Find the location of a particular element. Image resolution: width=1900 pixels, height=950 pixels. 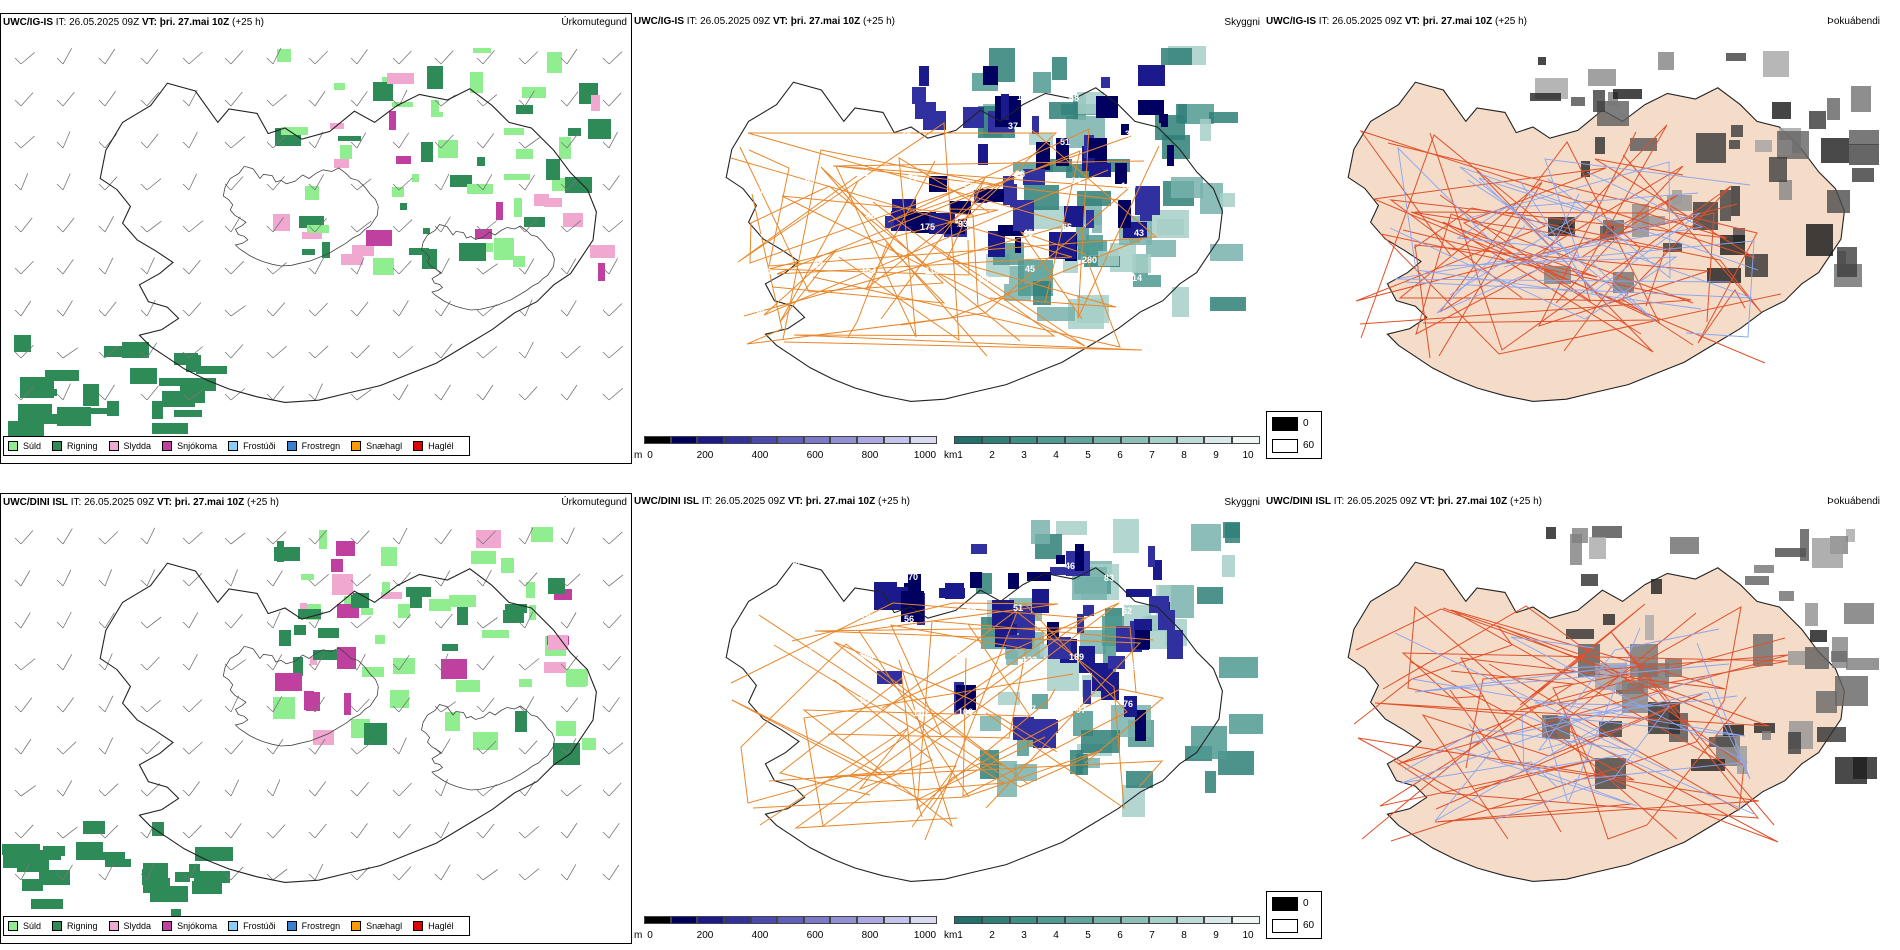

coastline is located at coordinates (348, 242).